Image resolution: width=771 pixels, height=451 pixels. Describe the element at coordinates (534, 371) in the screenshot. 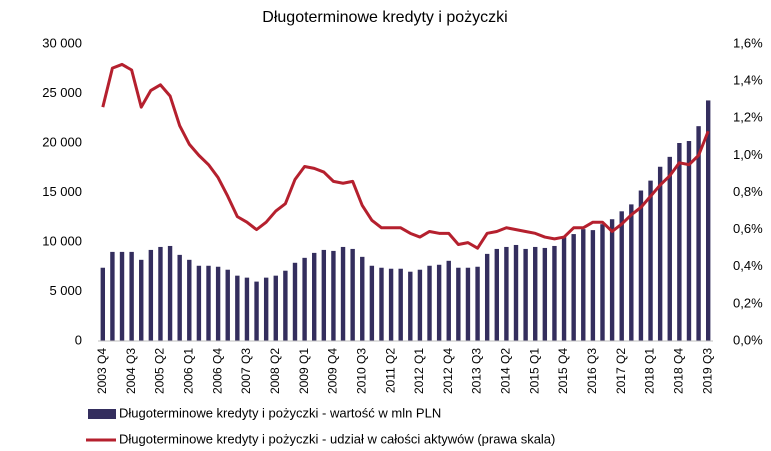

I see `x-tick-label: 2015 Q1` at that location.